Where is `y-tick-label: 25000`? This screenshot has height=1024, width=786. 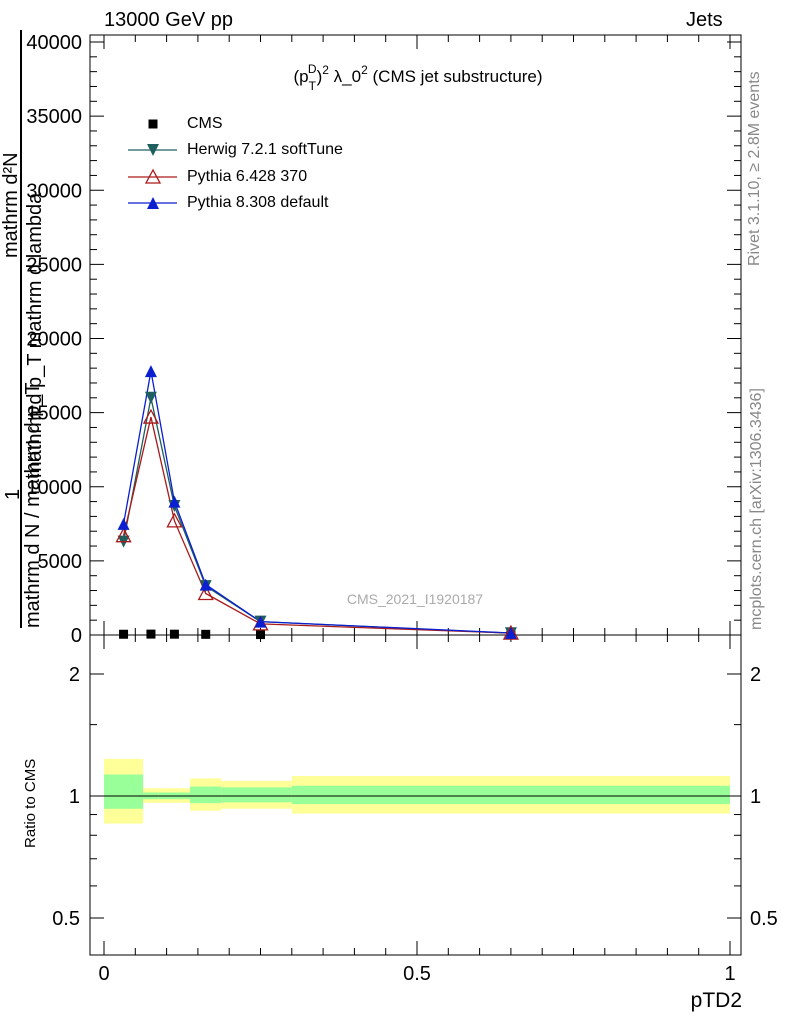
y-tick-label: 25000 is located at coordinates (54, 265).